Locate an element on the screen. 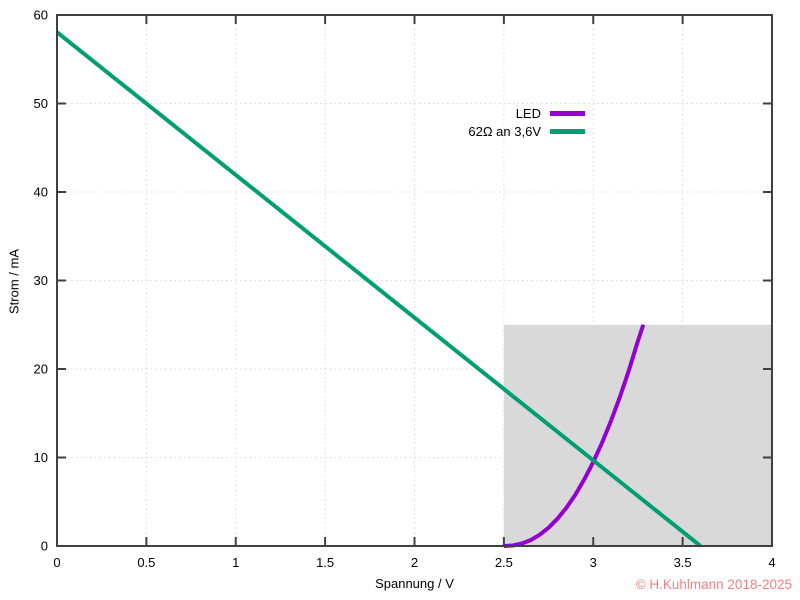 This screenshot has height=600, width=800. x-tick-label: 1.5 is located at coordinates (325, 562).